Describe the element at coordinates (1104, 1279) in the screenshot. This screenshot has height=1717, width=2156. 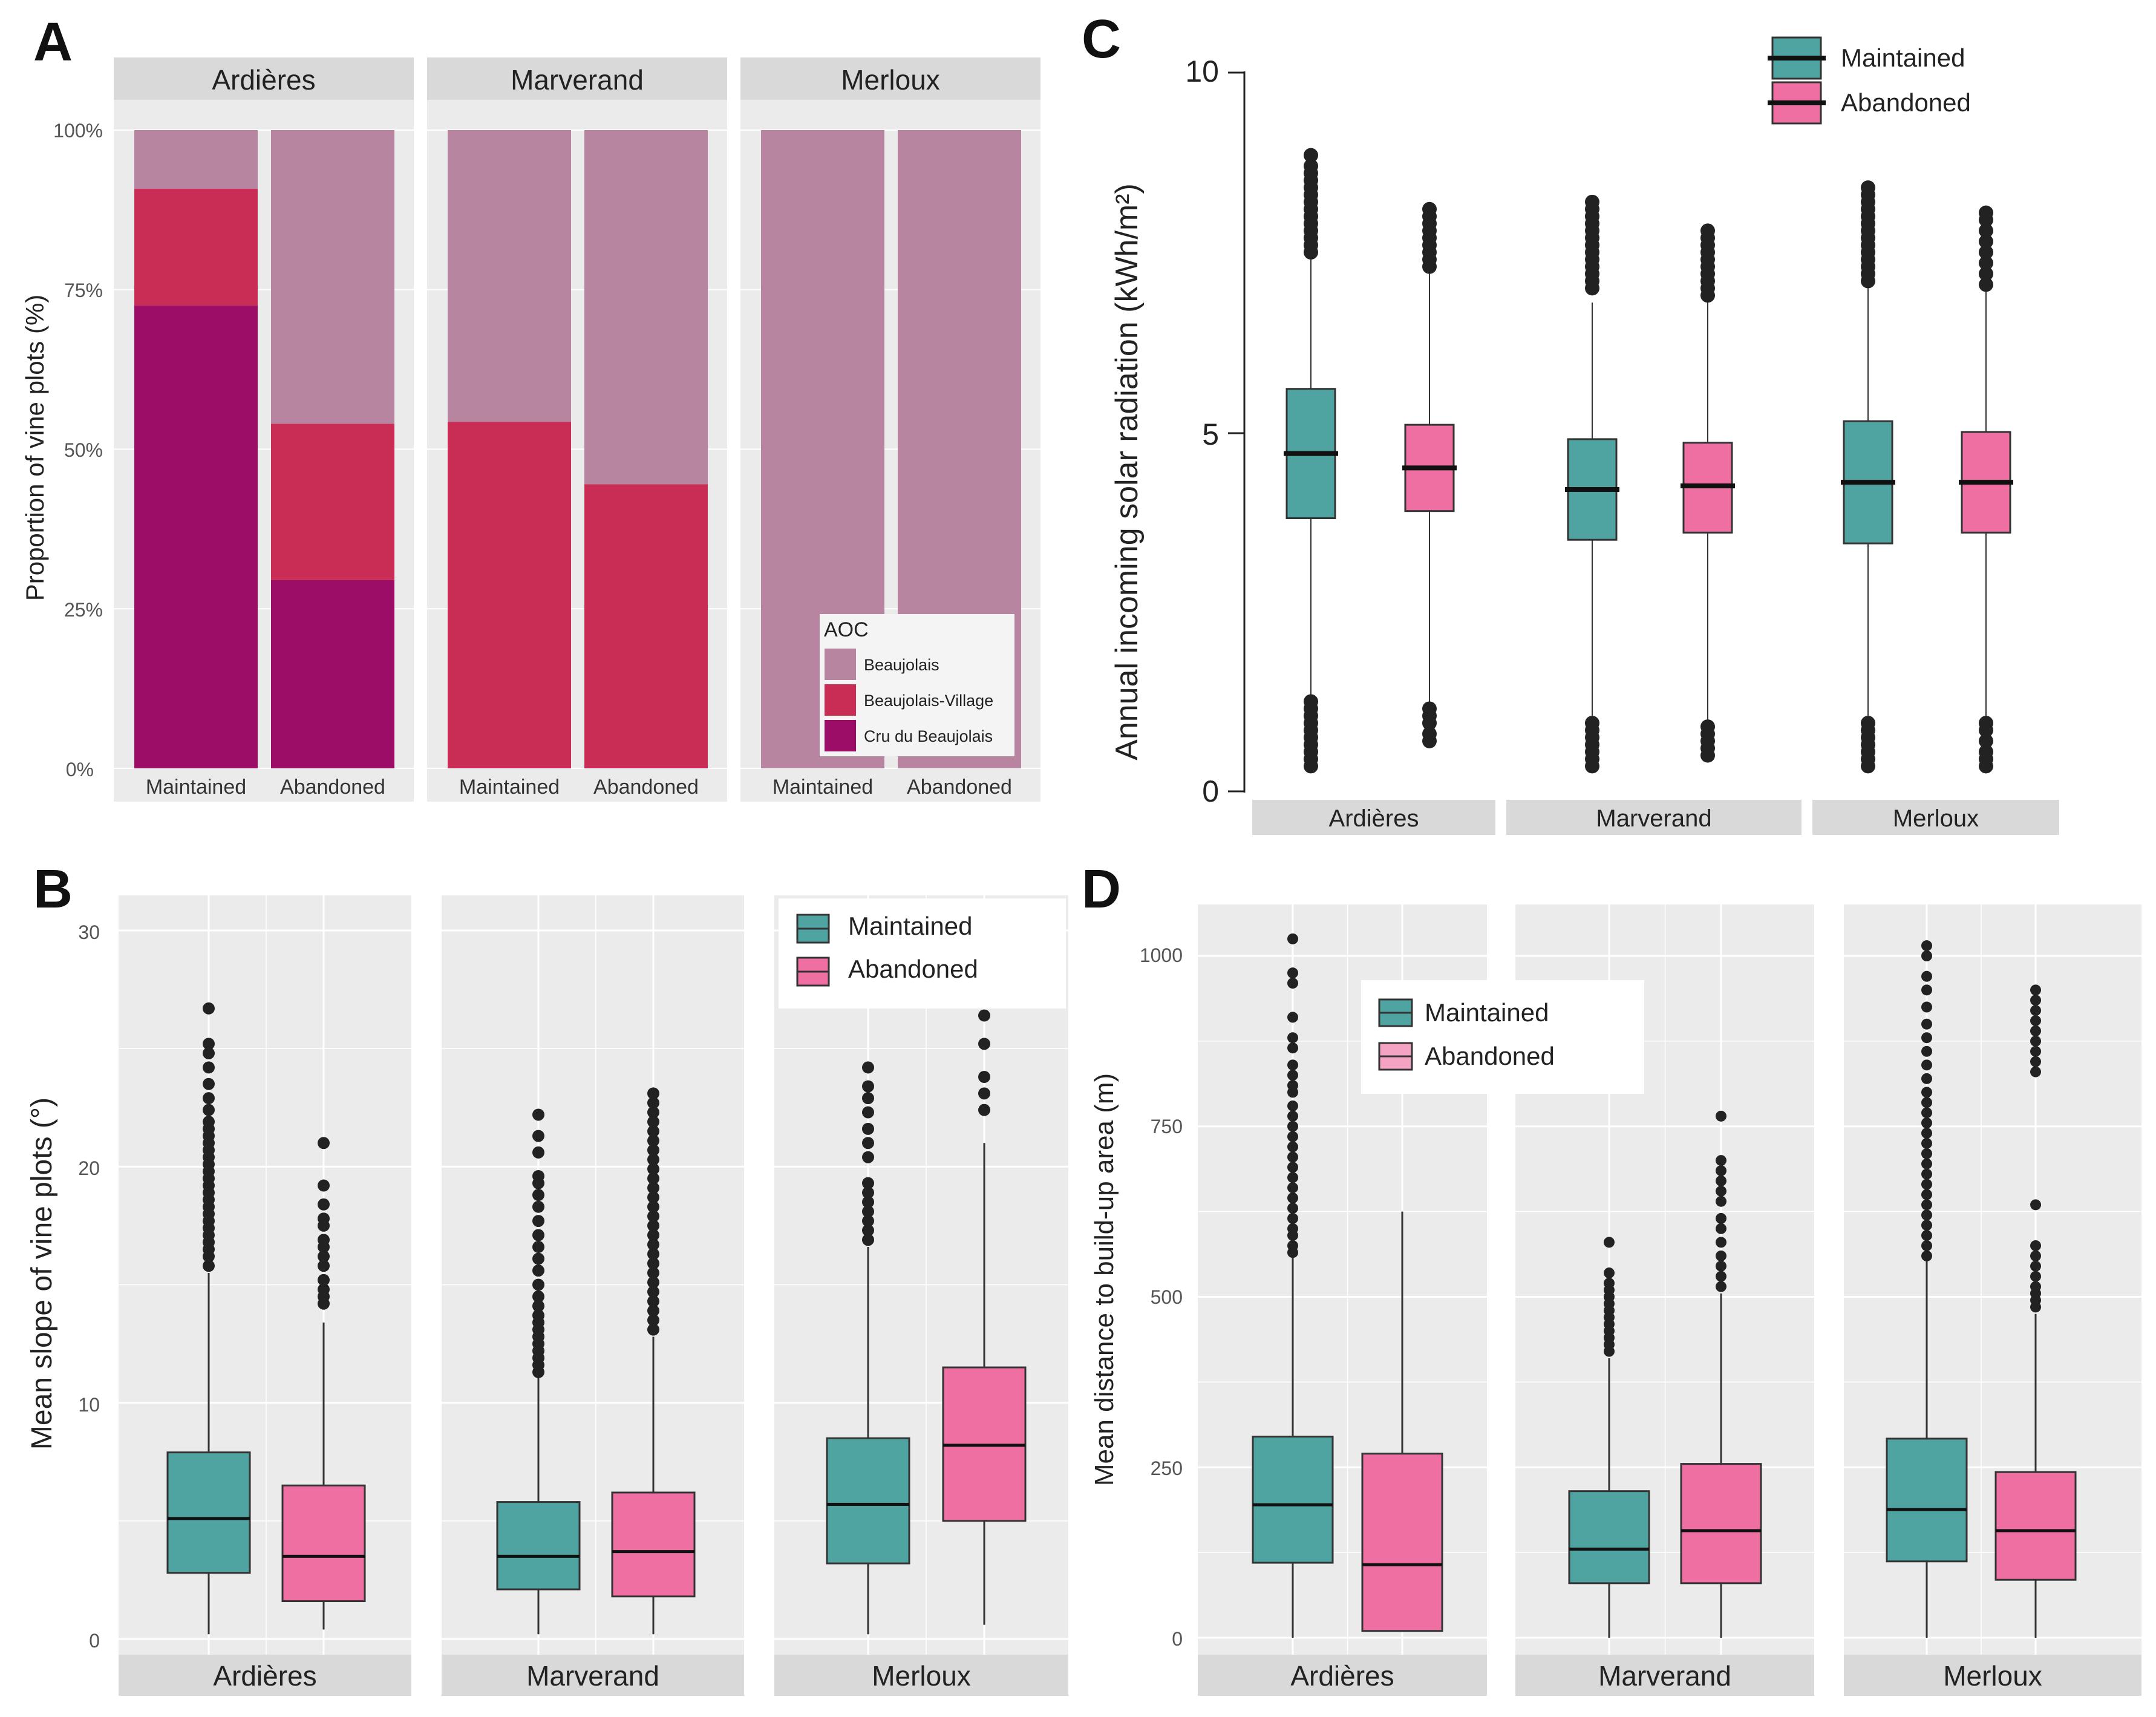
I see `panel-d-y-axis-title: Mean distance to build-up area (m)` at that location.